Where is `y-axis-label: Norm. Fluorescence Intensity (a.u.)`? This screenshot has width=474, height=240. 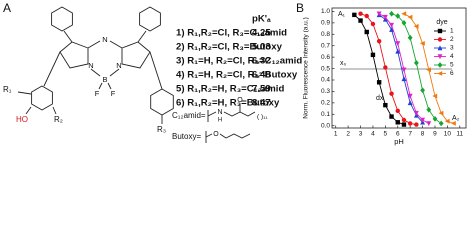
y-axis-label: Norm. Fluorescence Intensity (a.u.) is located at coordinates (306, 68).